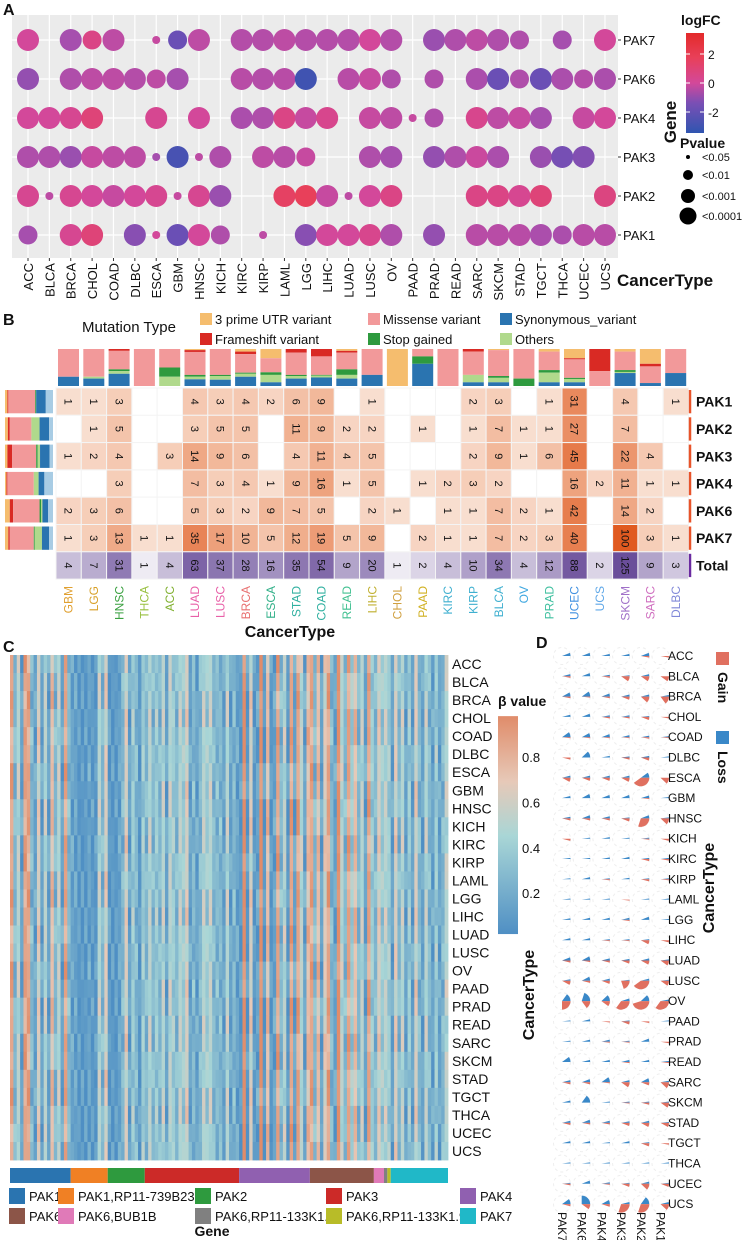 This screenshot has width=743, height=1240. Describe the element at coordinates (522, 701) in the screenshot. I see `beta-legend-title: β value` at that location.